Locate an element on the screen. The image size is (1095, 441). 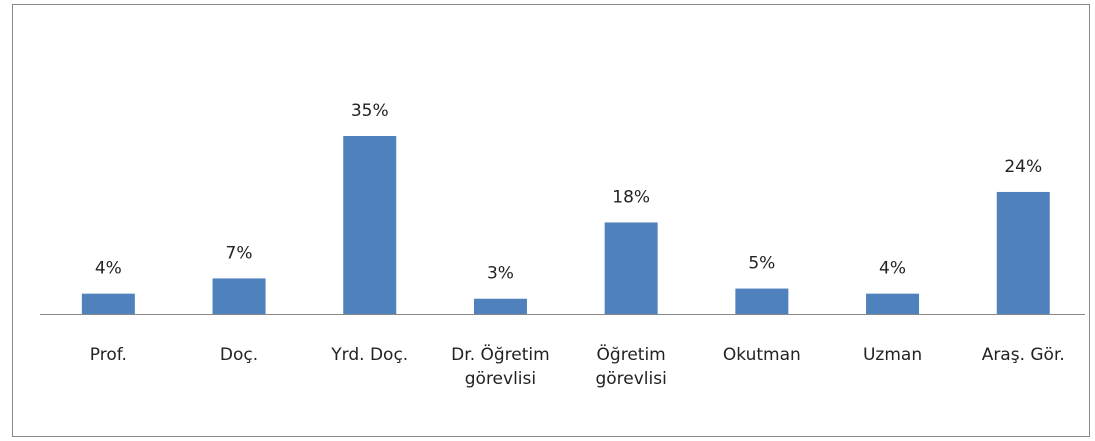
data-label: 35% is located at coordinates (370, 111).